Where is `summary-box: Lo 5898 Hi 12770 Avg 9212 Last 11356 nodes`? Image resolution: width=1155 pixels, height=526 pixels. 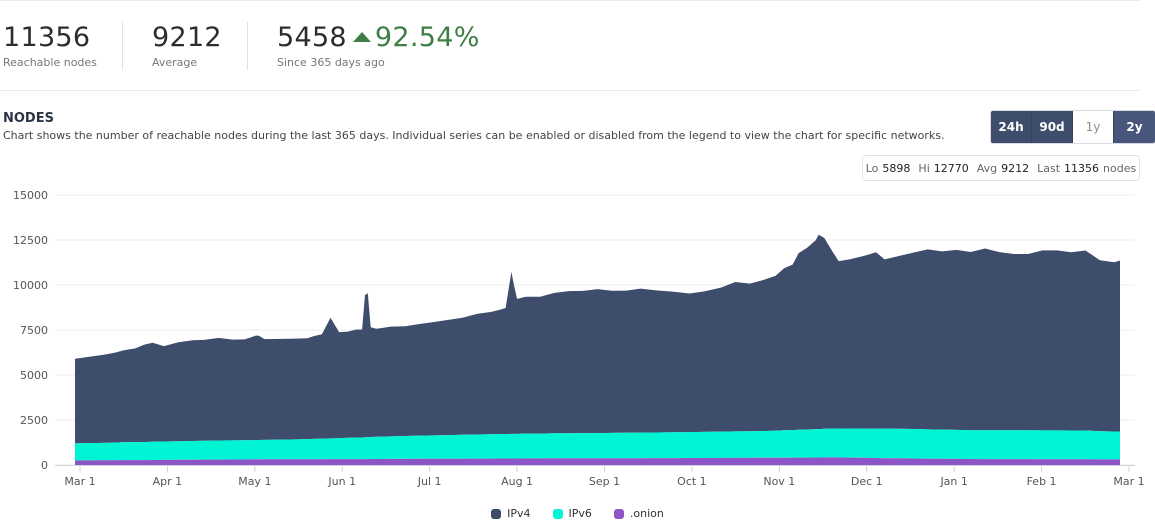
summary-box: Lo 5898 Hi 12770 Avg 9212 Last 11356 nodes is located at coordinates (1001, 168).